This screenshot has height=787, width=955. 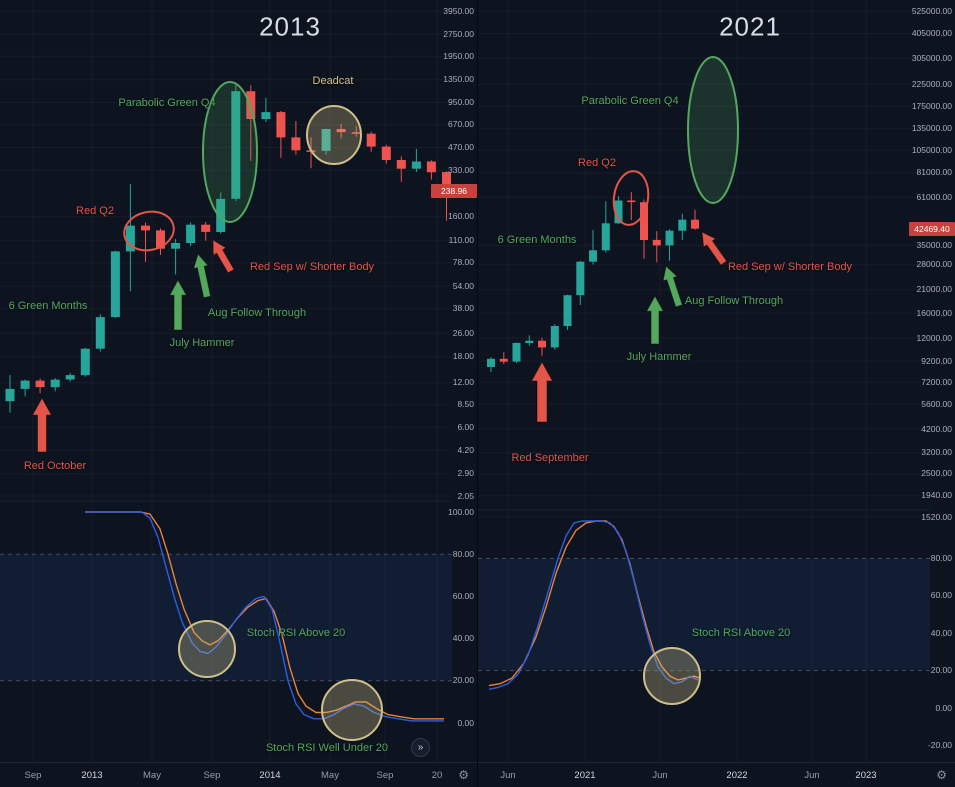 I want to click on axis-label: 670.00, so click(x=461, y=124).